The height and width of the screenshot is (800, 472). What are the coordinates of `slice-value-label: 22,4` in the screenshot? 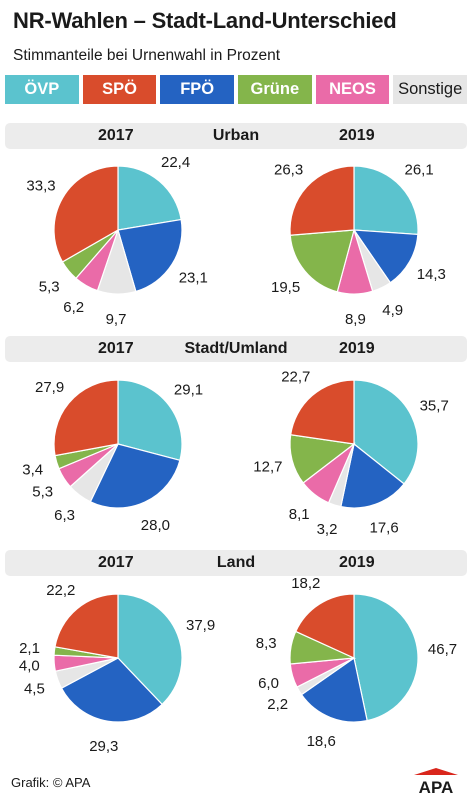 It's located at (175, 162).